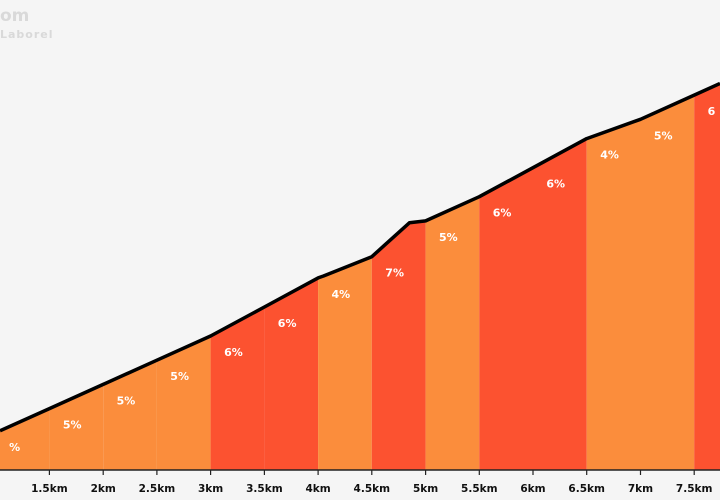 This screenshot has height=500, width=720. Describe the element at coordinates (586, 489) in the screenshot. I see `x-tick-label: 6.5km` at that location.